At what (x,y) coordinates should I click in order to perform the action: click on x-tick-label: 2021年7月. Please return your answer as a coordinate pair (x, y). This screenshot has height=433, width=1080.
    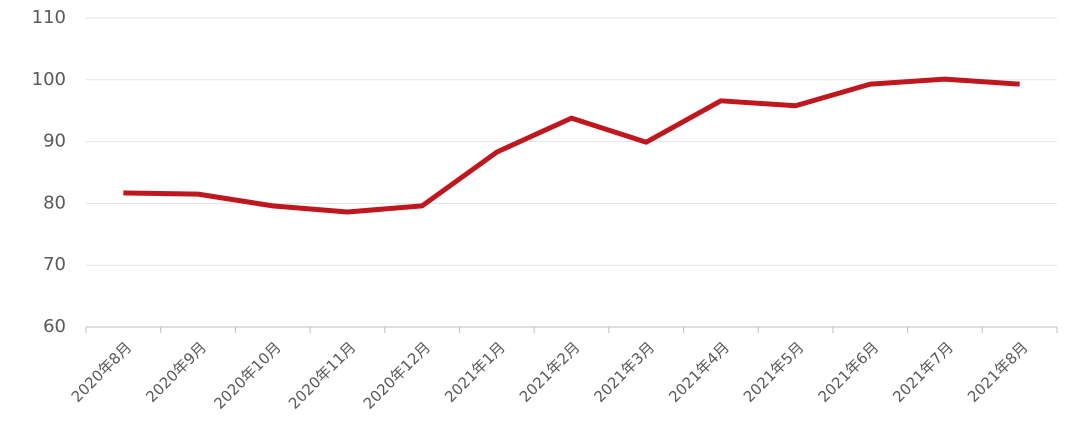
    Looking at the image, I should click on (923, 372).